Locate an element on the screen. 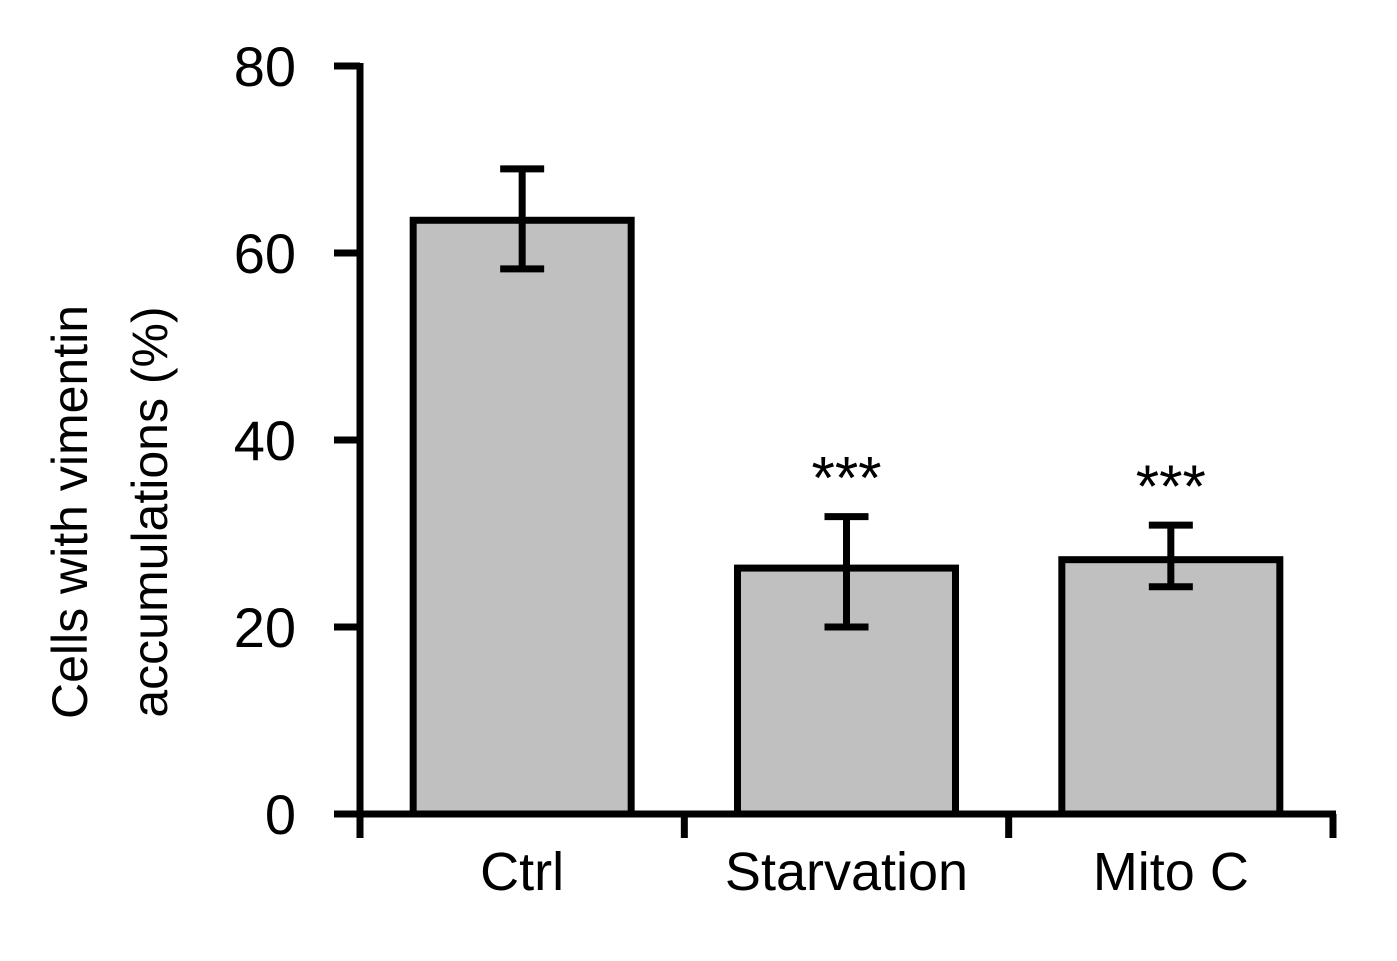 The image size is (1397, 961). significance-group: *** *** is located at coordinates (1008, 482).